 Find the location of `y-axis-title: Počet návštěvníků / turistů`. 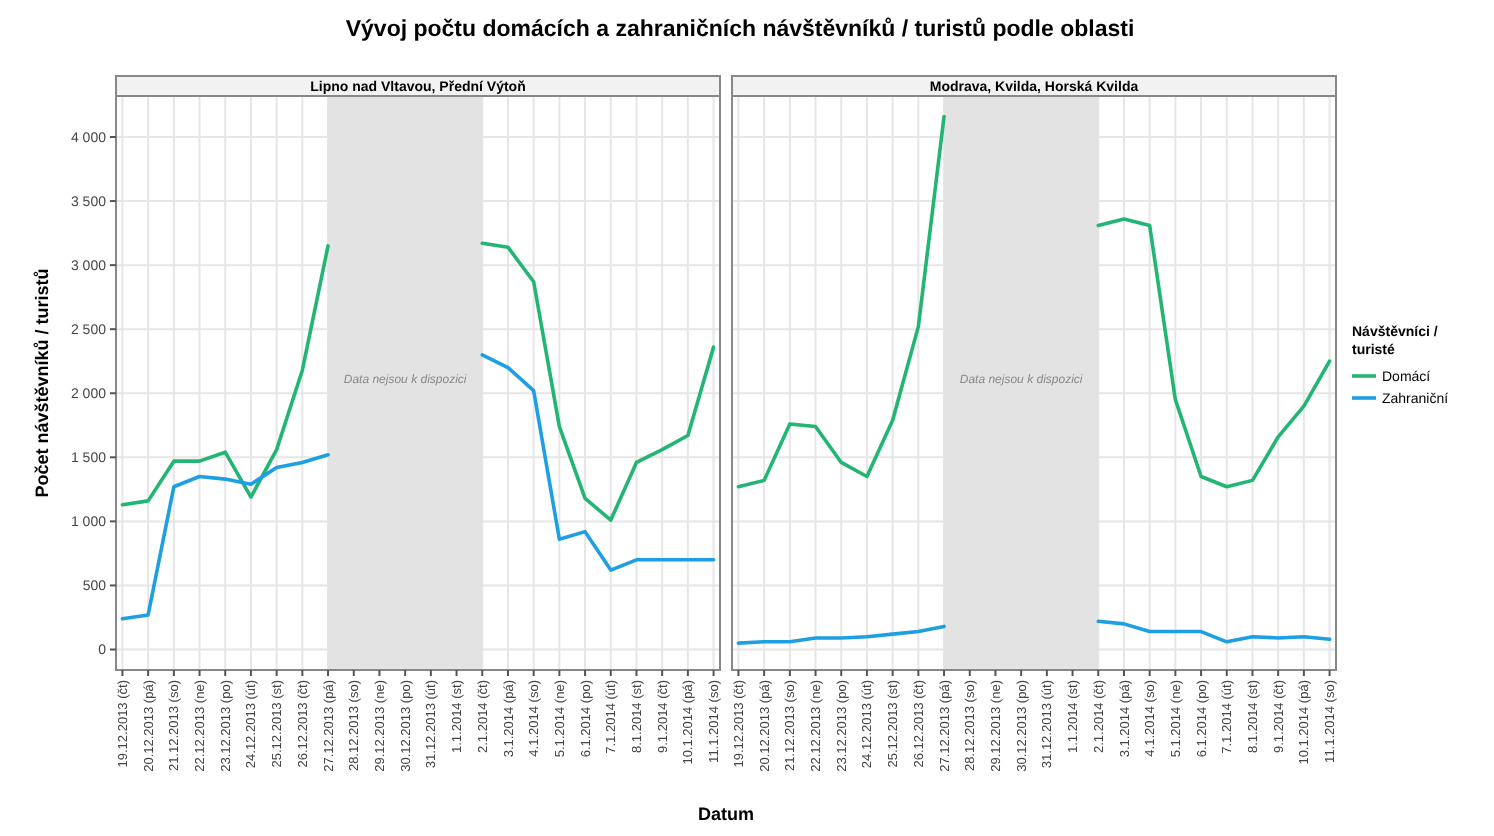

y-axis-title: Počet návštěvníků / turistů is located at coordinates (42, 383).